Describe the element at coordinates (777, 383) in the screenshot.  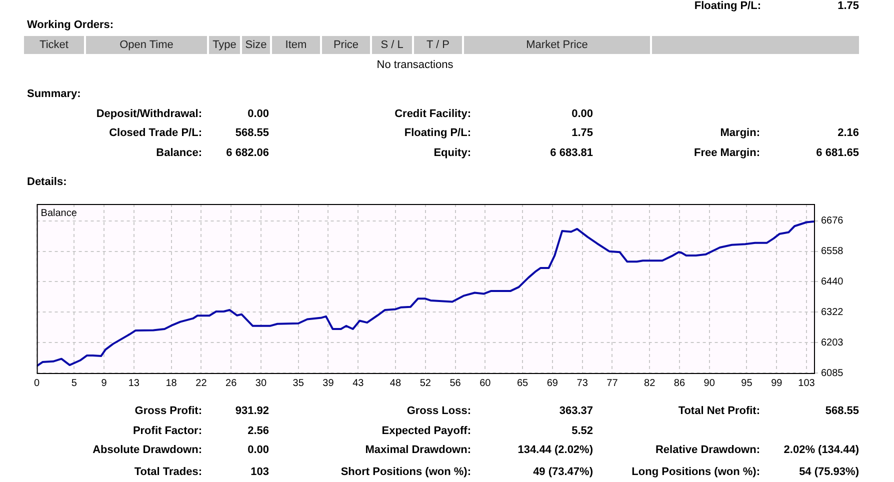
I see `x-tick-label: 99` at that location.